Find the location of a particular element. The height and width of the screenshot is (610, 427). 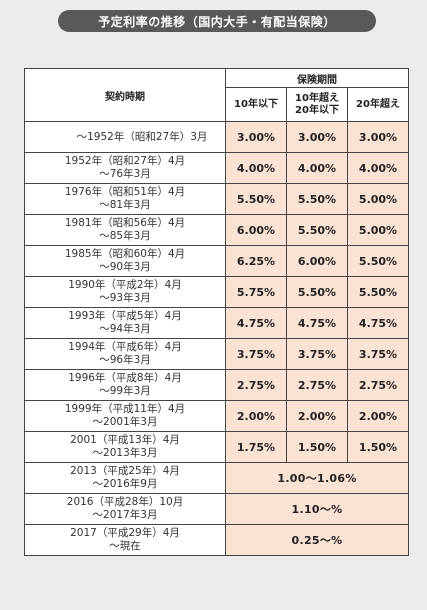

period-line1: 1985年（昭和60年）4月 is located at coordinates (125, 254).